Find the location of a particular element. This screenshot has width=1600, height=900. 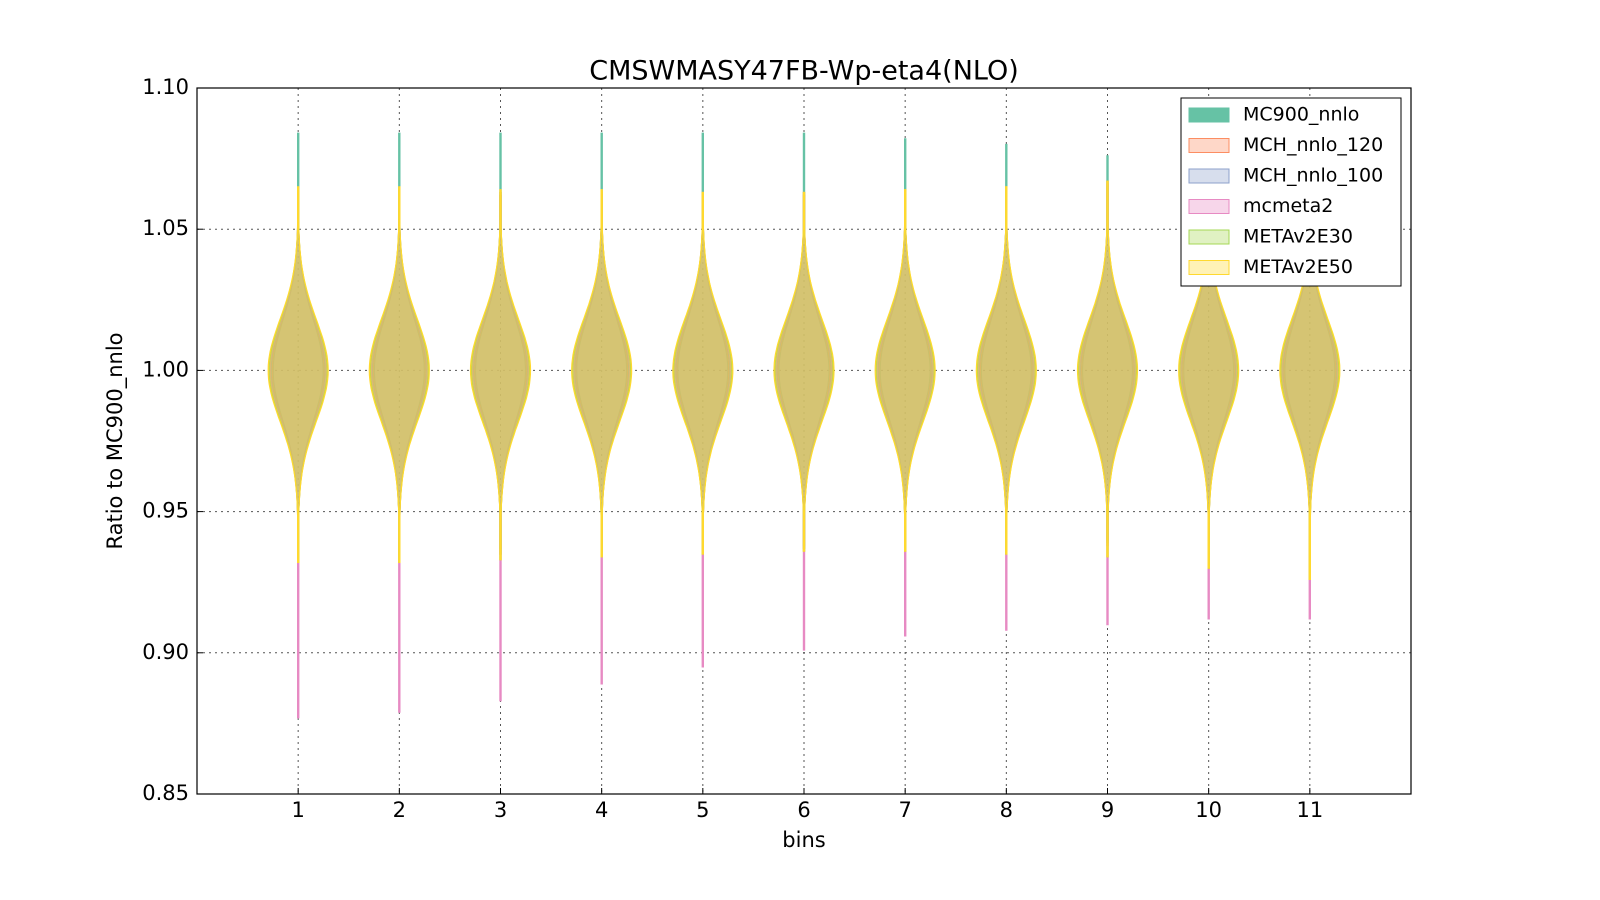

x-tick-label: 10 is located at coordinates (1208, 810).